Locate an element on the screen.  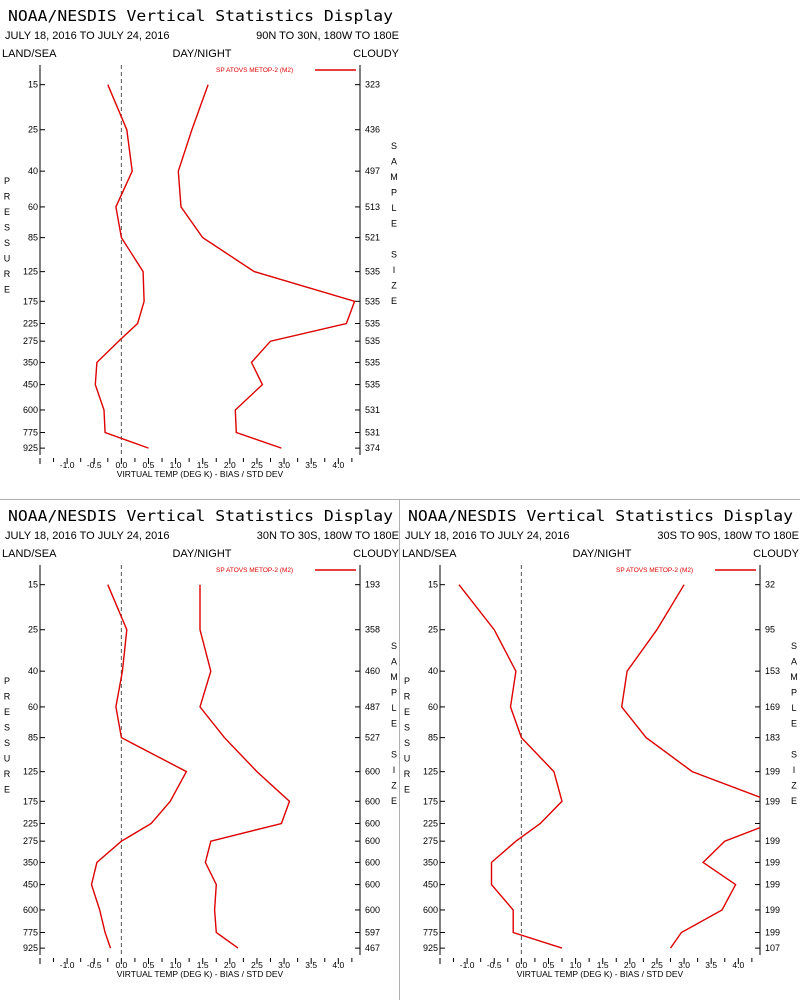
sample-size-label: 193 is located at coordinates (372, 585).